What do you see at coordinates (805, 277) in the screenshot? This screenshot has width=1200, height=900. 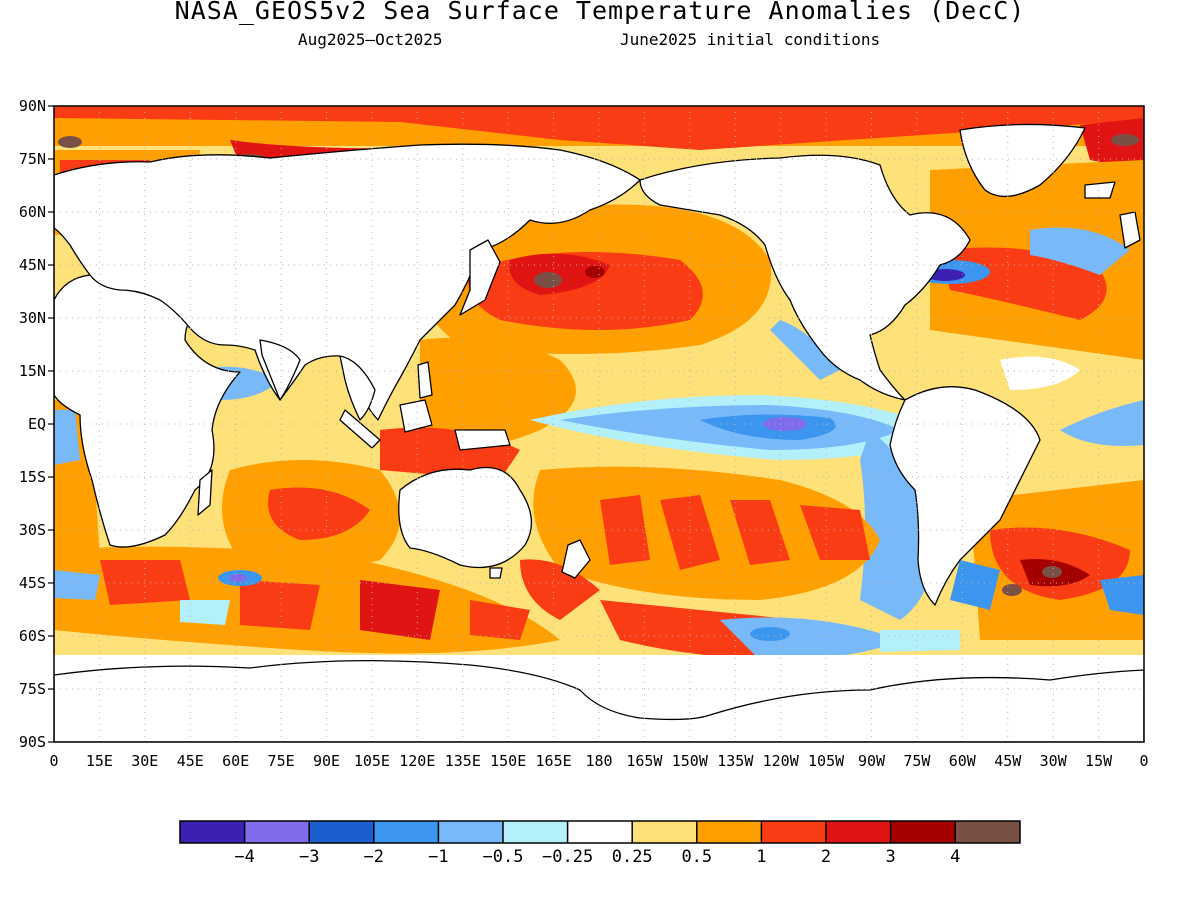 I see `land-north-america` at bounding box center [805, 277].